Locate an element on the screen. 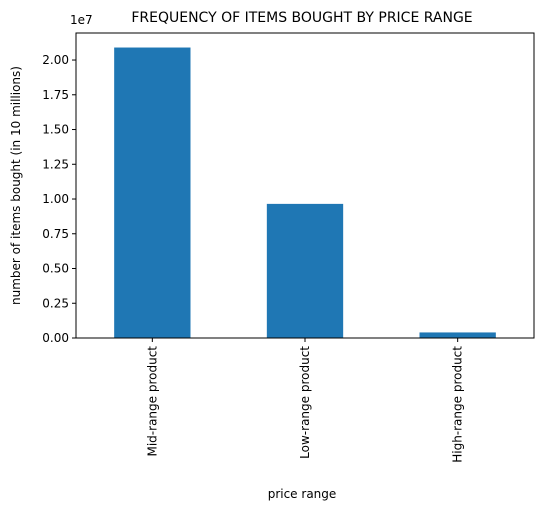  y-axis-offset-label: 1e7 is located at coordinates (81, 20).